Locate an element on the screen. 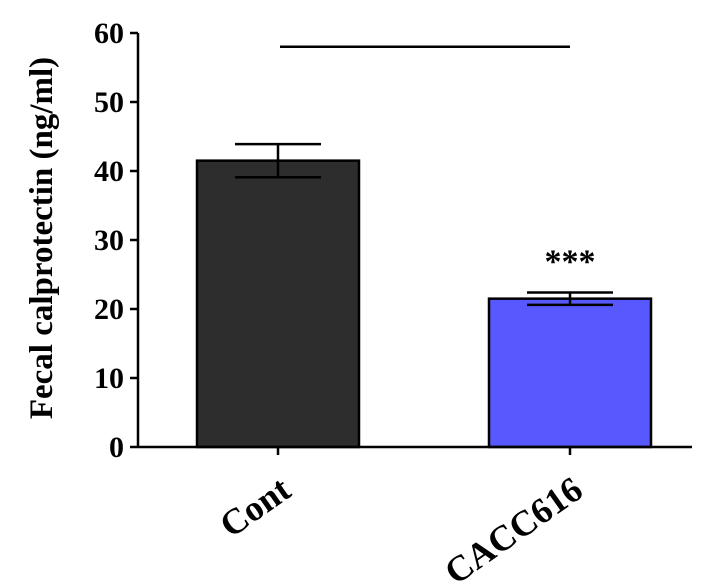 The width and height of the screenshot is (726, 587). significance-stars: *** is located at coordinates (570, 261).